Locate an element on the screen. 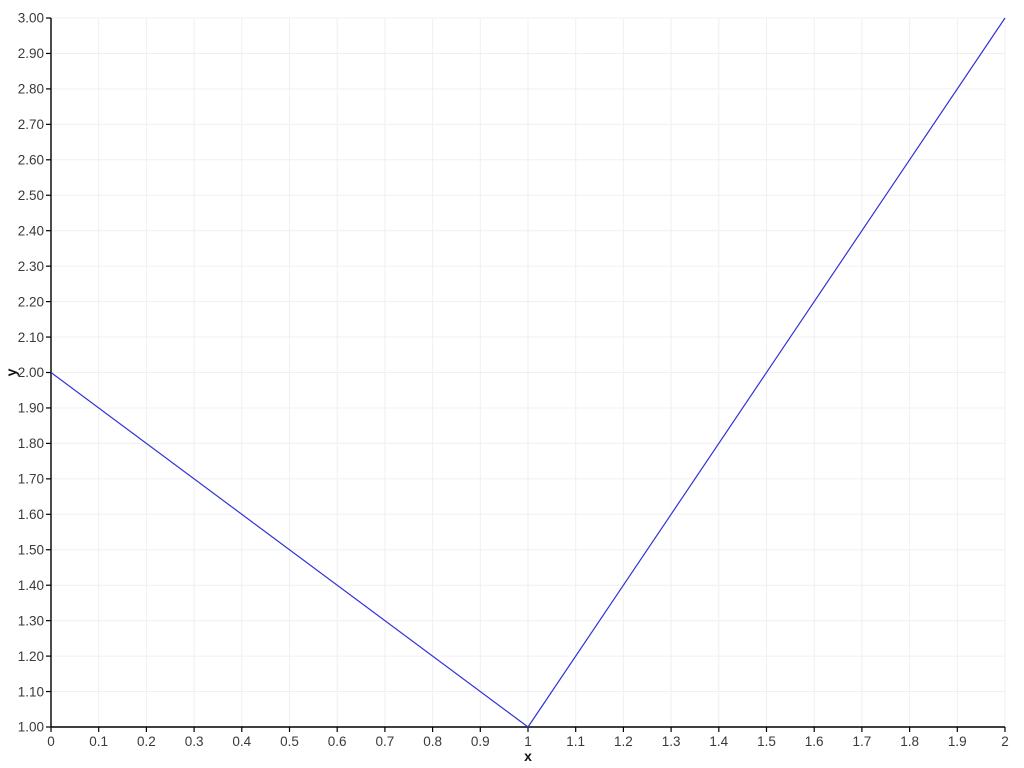 This screenshot has width=1024, height=768. y-tick-label: 1.90 is located at coordinates (31, 408).